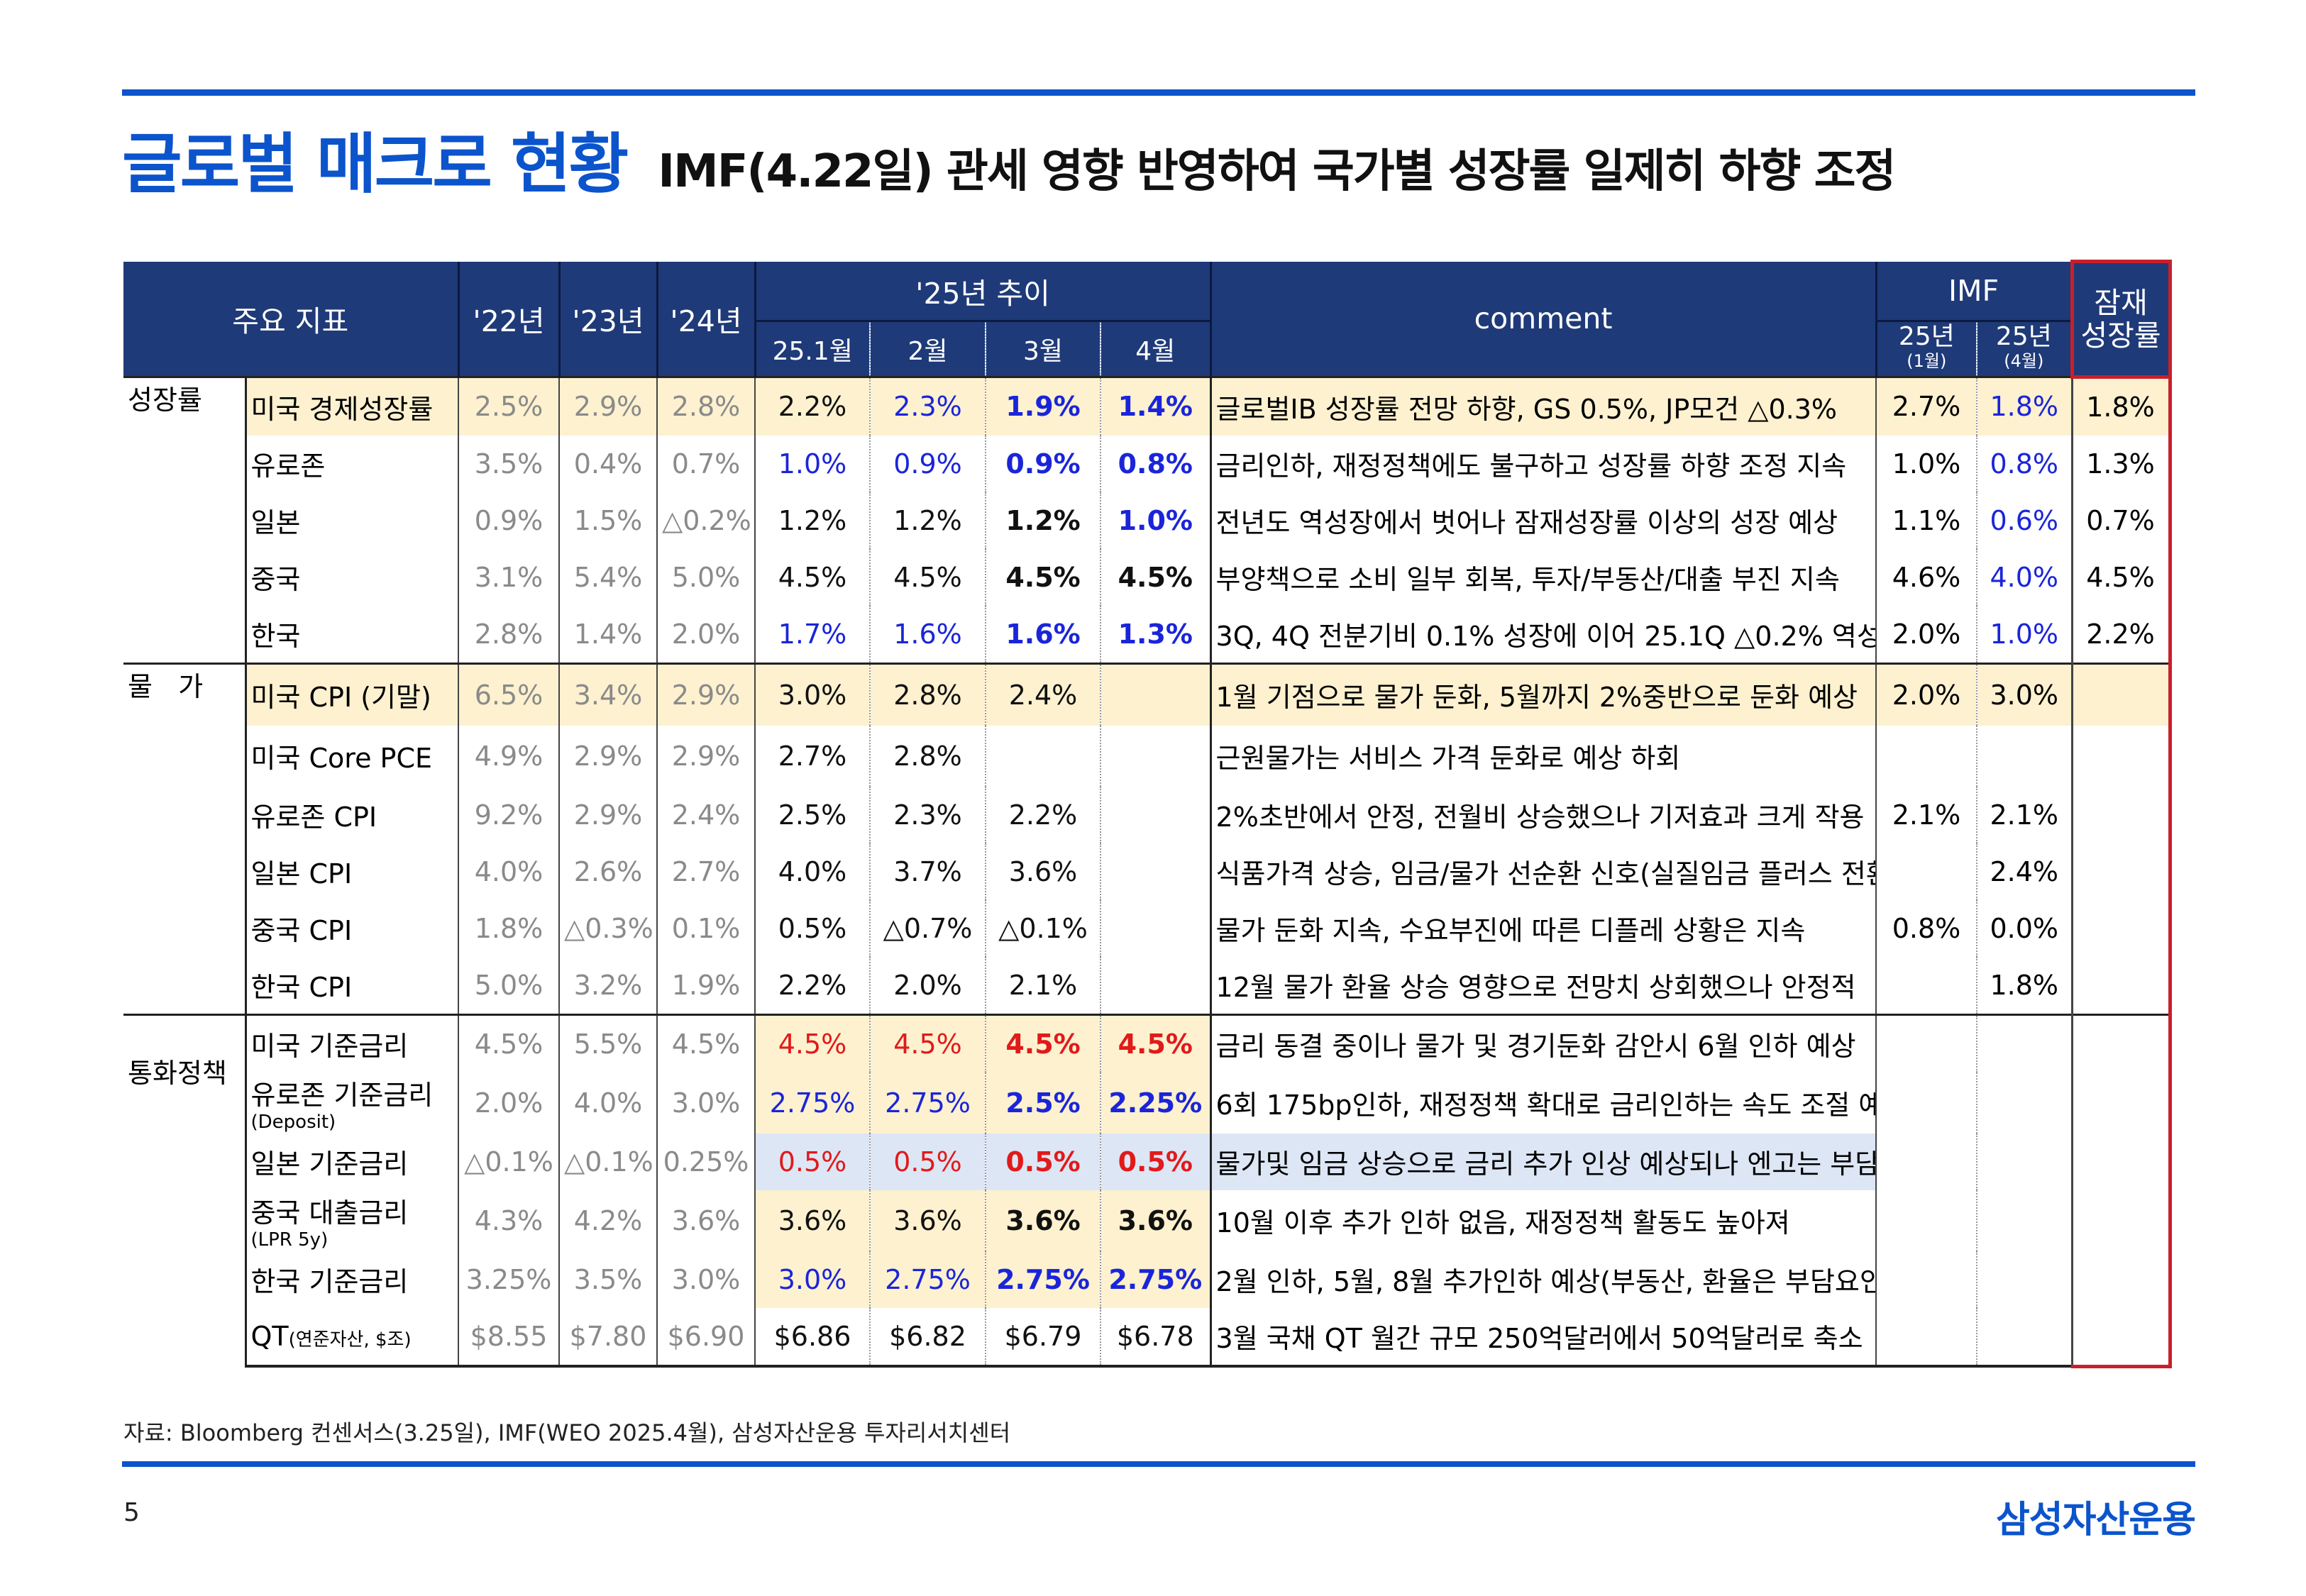 This screenshot has width=2306, height=1596. I want to click on cell-comment: 금리인하, 재정정책에도 불구하고 성장률 하향 조정 지속, so click(1543, 463).